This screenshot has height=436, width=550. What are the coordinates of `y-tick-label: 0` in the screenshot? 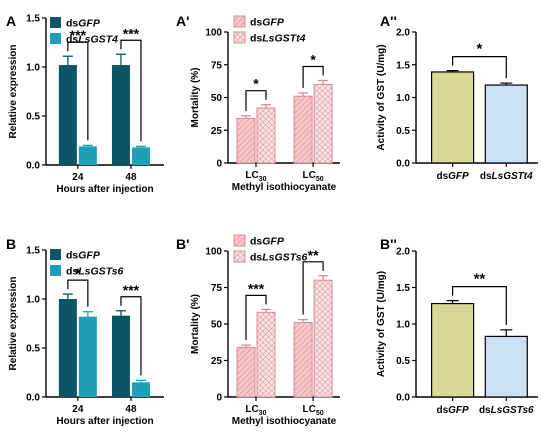 It's located at (219, 398).